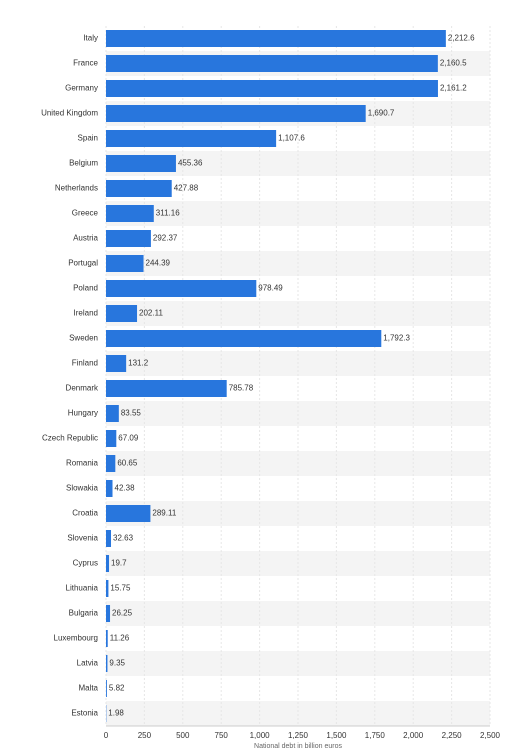 The width and height of the screenshot is (511, 750). Describe the element at coordinates (88, 138) in the screenshot. I see `y-tick-label: Spain` at that location.